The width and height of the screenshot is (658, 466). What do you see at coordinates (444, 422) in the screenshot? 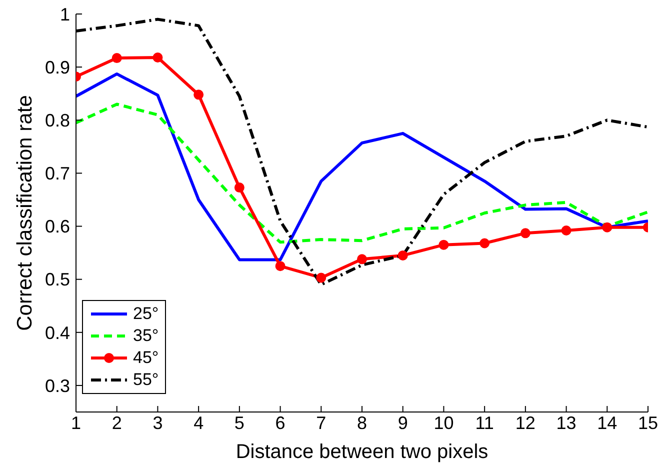
I see `x-tick-label: 10` at bounding box center [444, 422].